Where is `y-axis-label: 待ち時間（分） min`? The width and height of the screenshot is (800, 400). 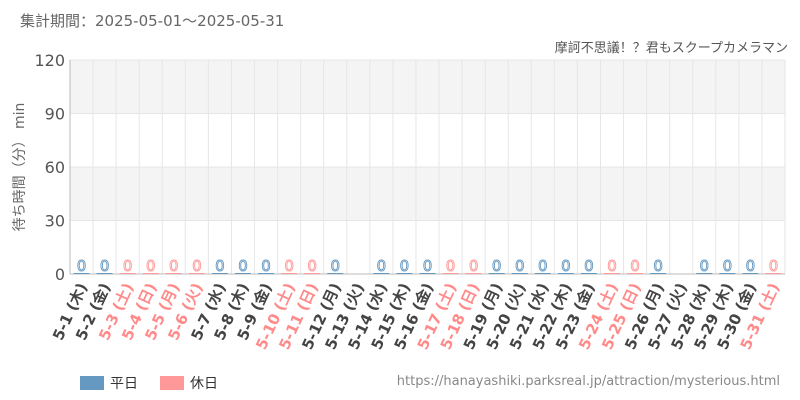
y-axis-label: 待ち時間（分） min is located at coordinates (20, 167).